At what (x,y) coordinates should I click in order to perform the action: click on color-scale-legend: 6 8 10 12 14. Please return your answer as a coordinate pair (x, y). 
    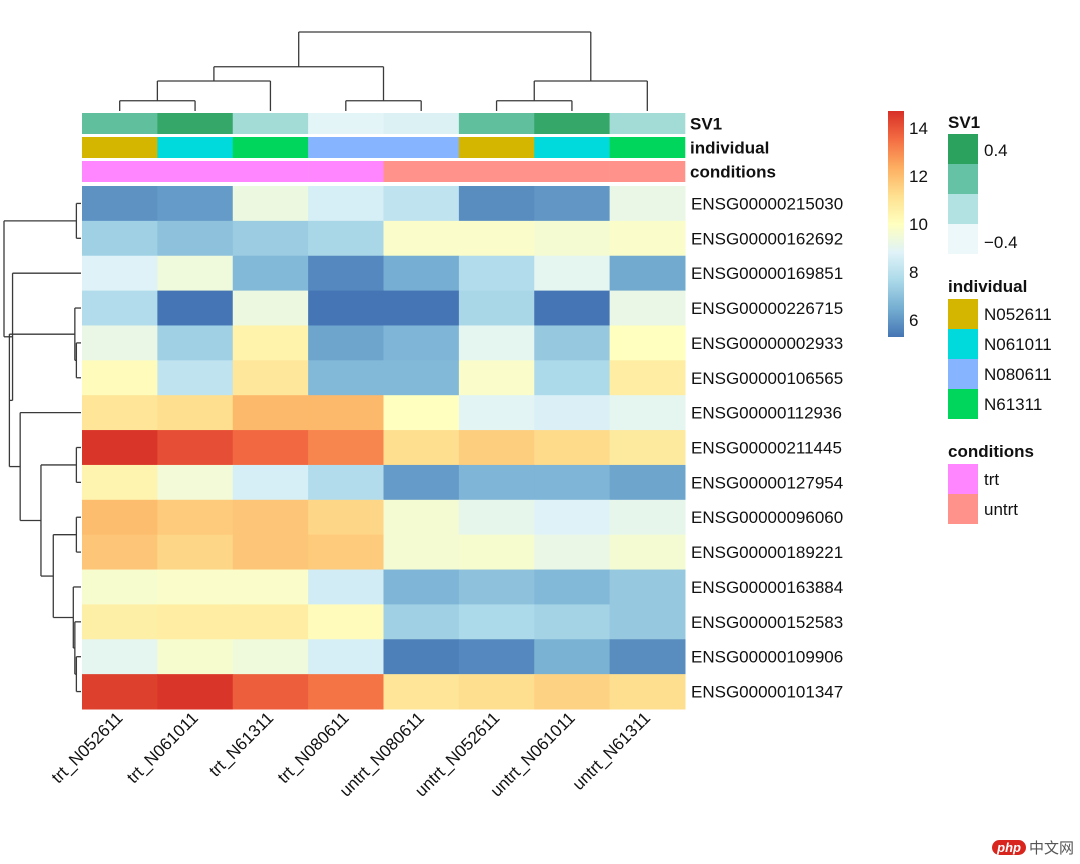
    Looking at the image, I should click on (908, 224).